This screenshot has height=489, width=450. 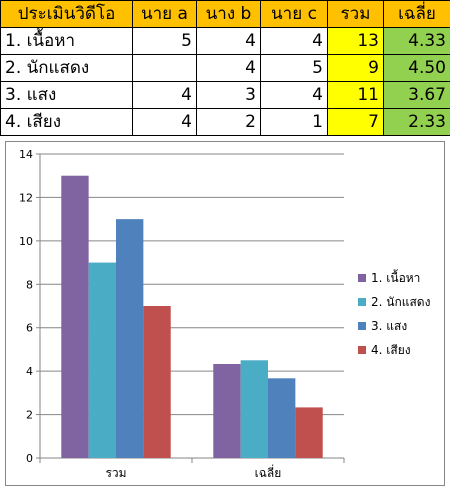 I want to click on score-b-cell: 3, so click(x=229, y=95).